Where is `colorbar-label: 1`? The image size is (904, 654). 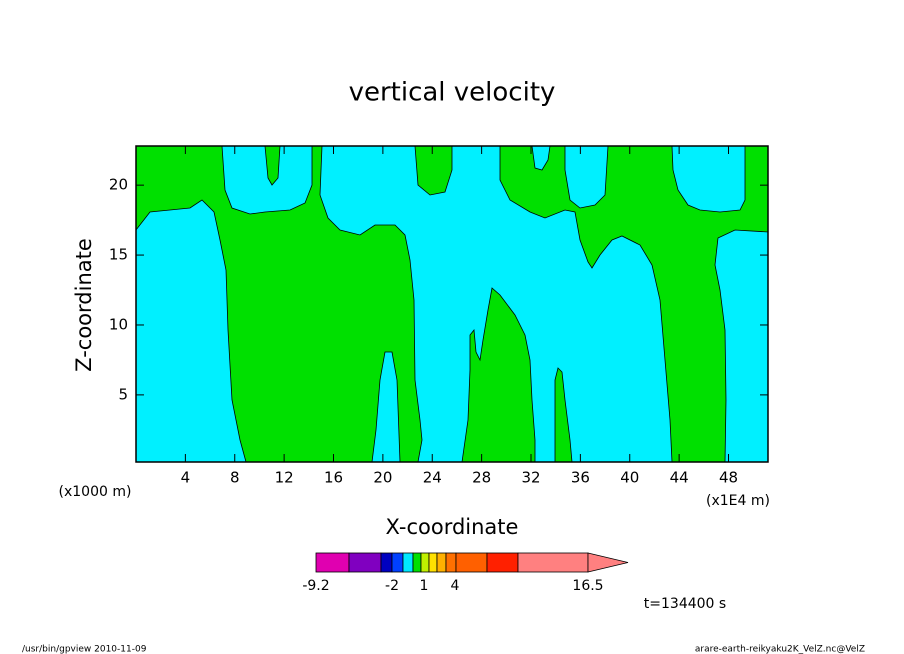
colorbar-label: 1 is located at coordinates (424, 586).